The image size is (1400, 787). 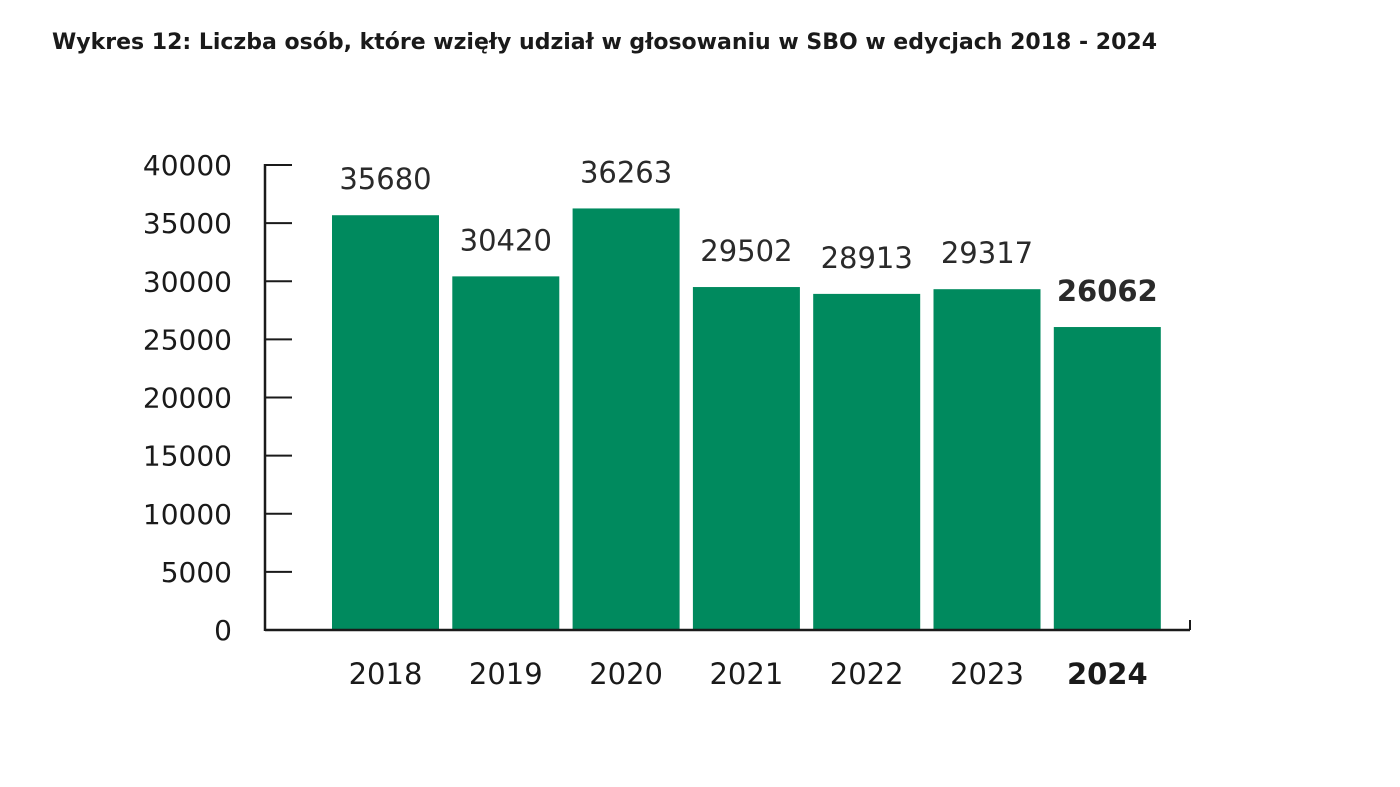 I want to click on data-label-2022: 28913, so click(x=867, y=258).